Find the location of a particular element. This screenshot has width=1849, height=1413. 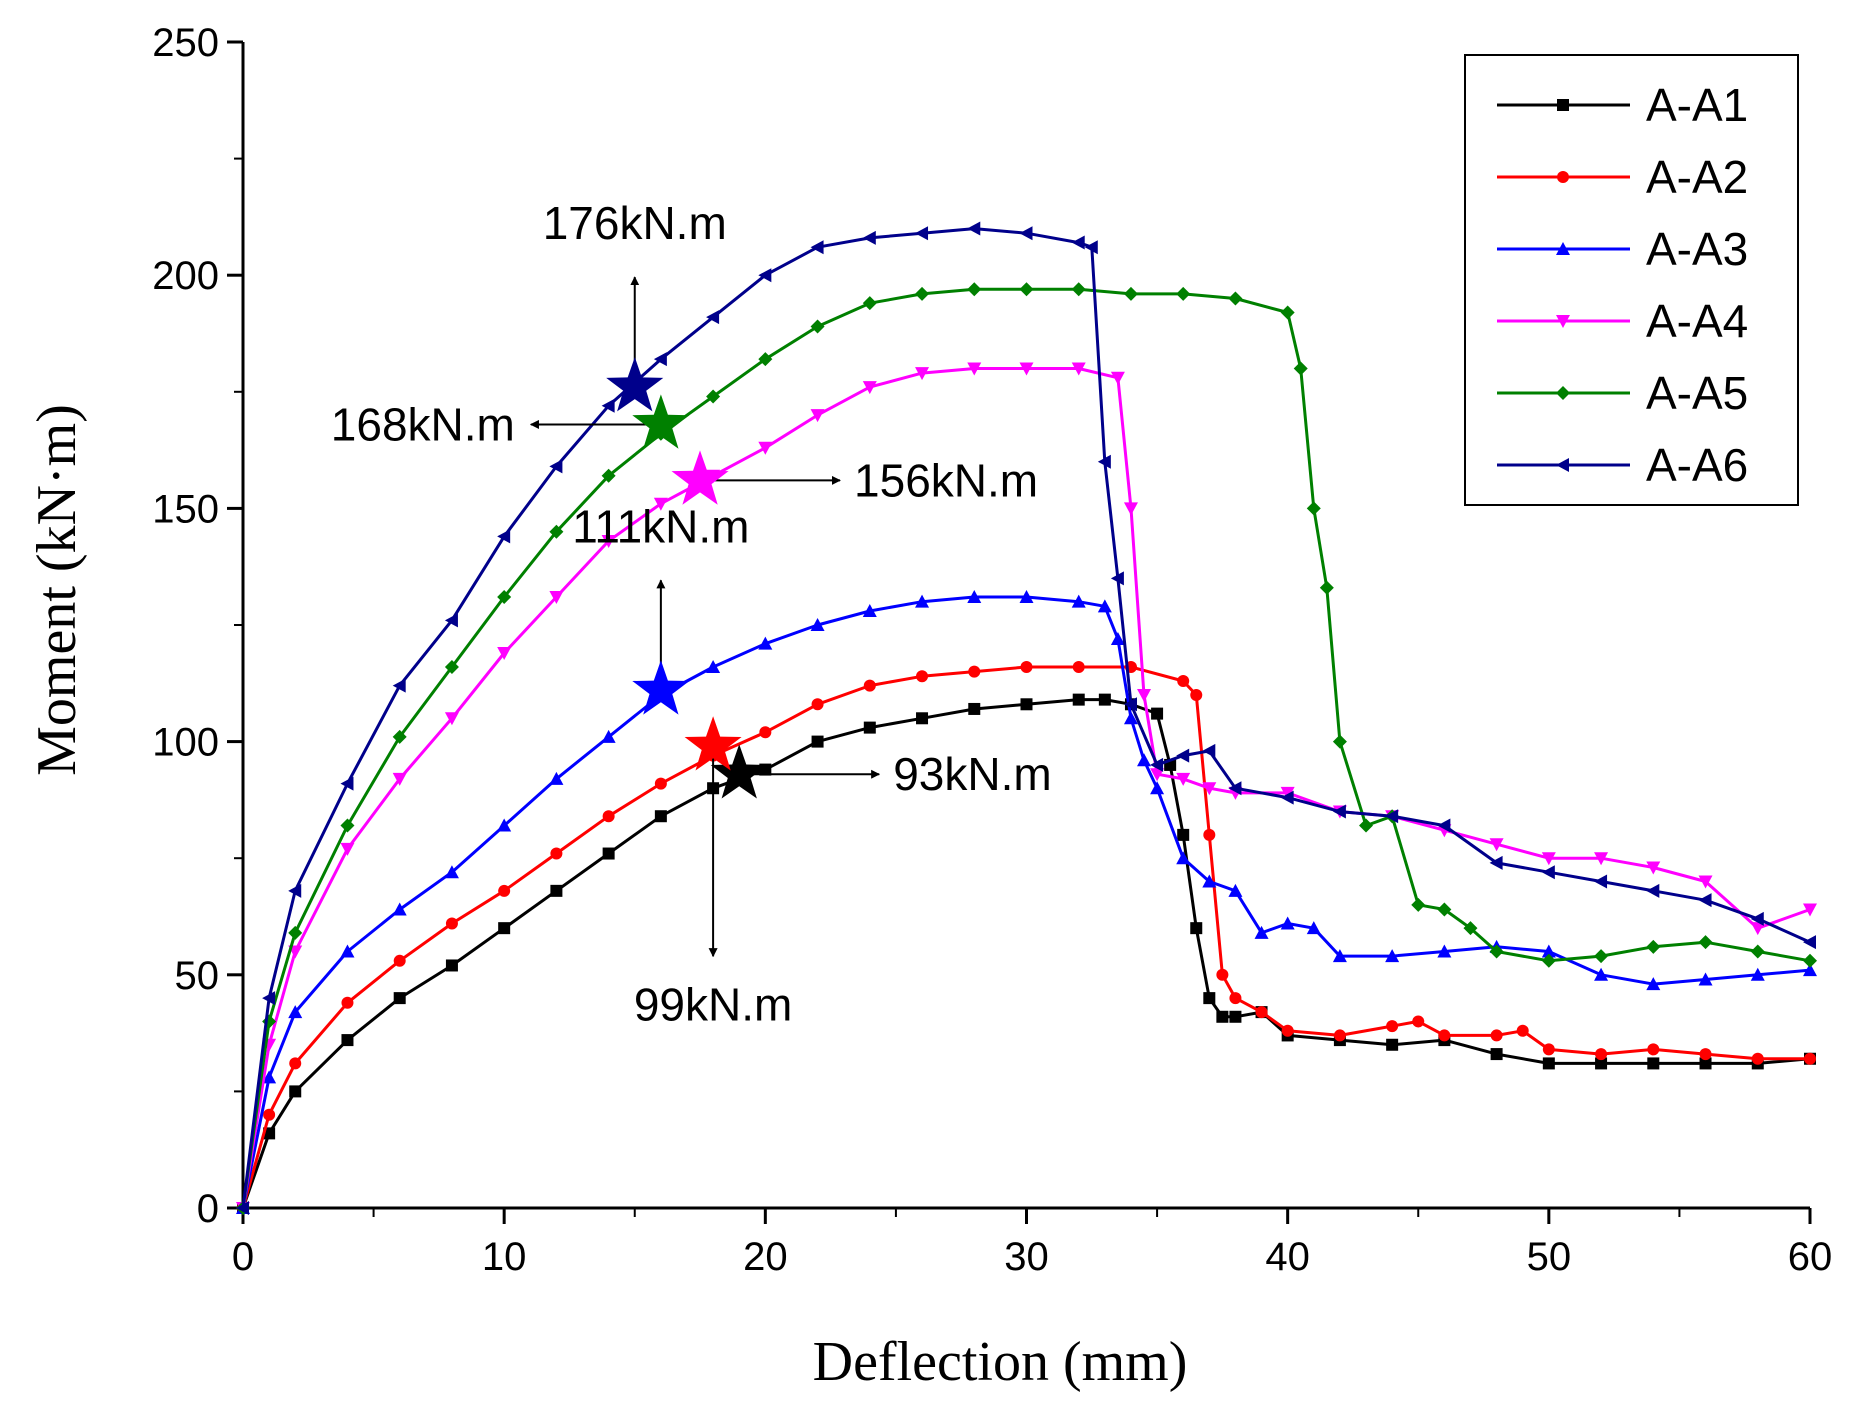

annotation-111kn-m: 111kN.m is located at coordinates (660, 607).